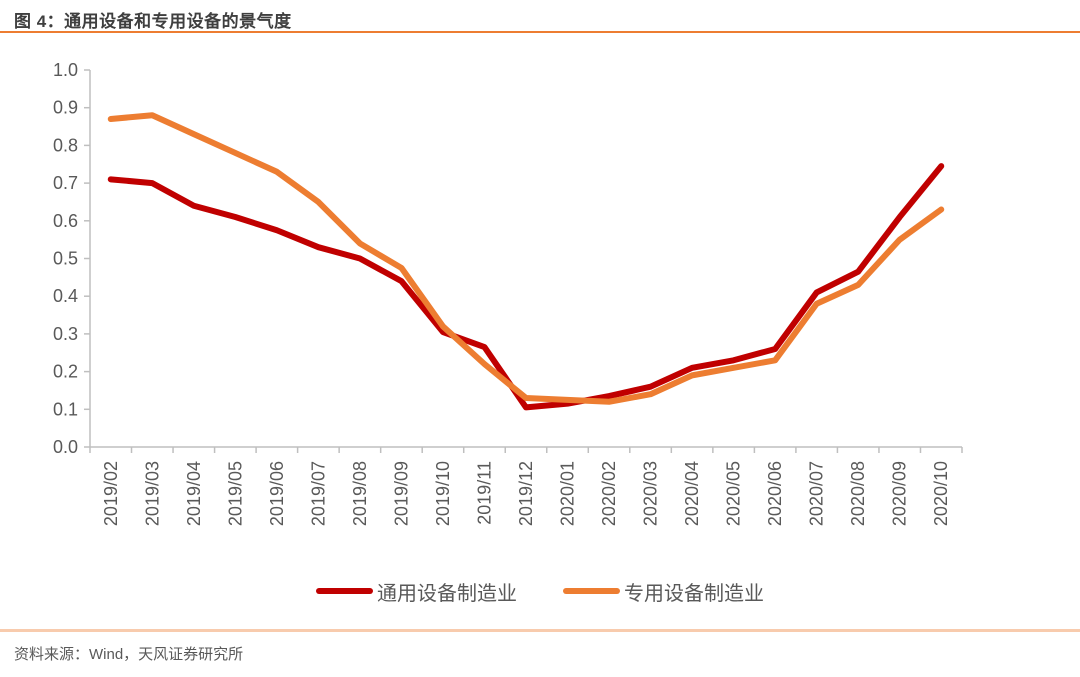 Image resolution: width=1080 pixels, height=677 pixels. I want to click on y-tick-label: 0.3, so click(65, 334).